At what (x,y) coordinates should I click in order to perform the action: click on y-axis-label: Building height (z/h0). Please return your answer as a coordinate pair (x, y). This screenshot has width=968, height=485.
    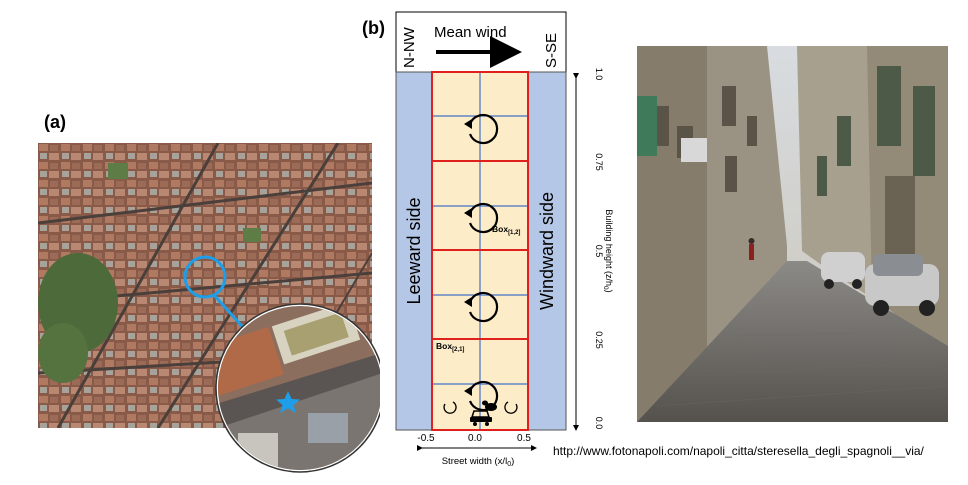
    Looking at the image, I should click on (608, 250).